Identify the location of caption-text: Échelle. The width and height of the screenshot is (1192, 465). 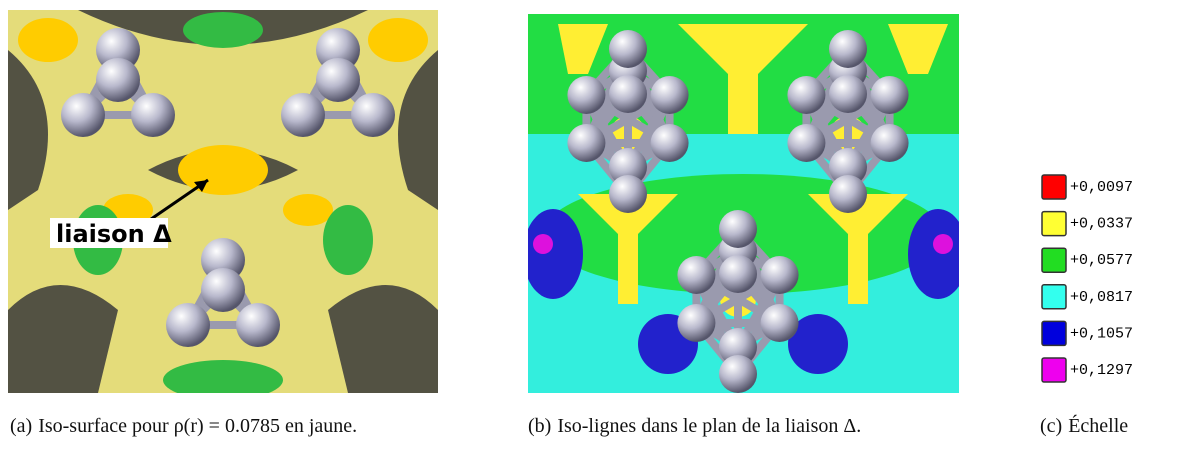
(1098, 426).